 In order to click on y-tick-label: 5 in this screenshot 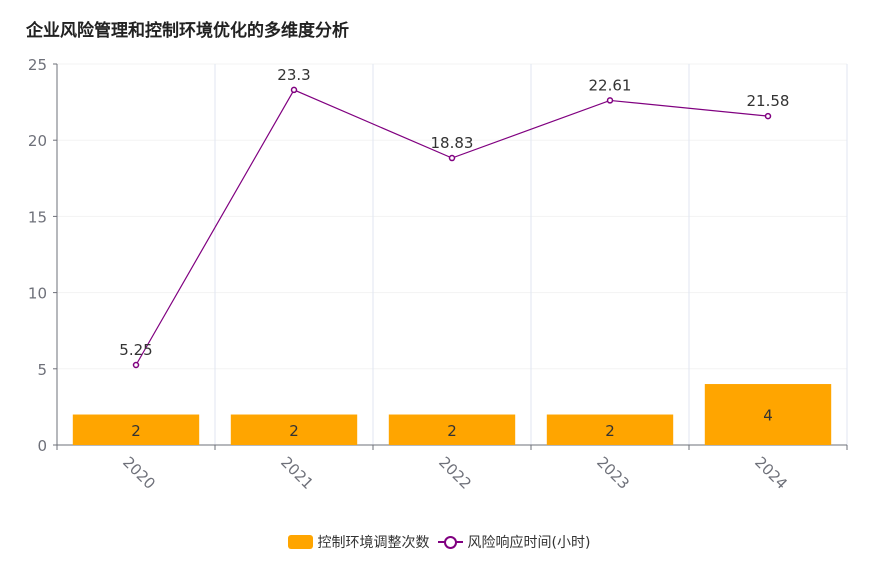, I will do `click(42, 370)`.